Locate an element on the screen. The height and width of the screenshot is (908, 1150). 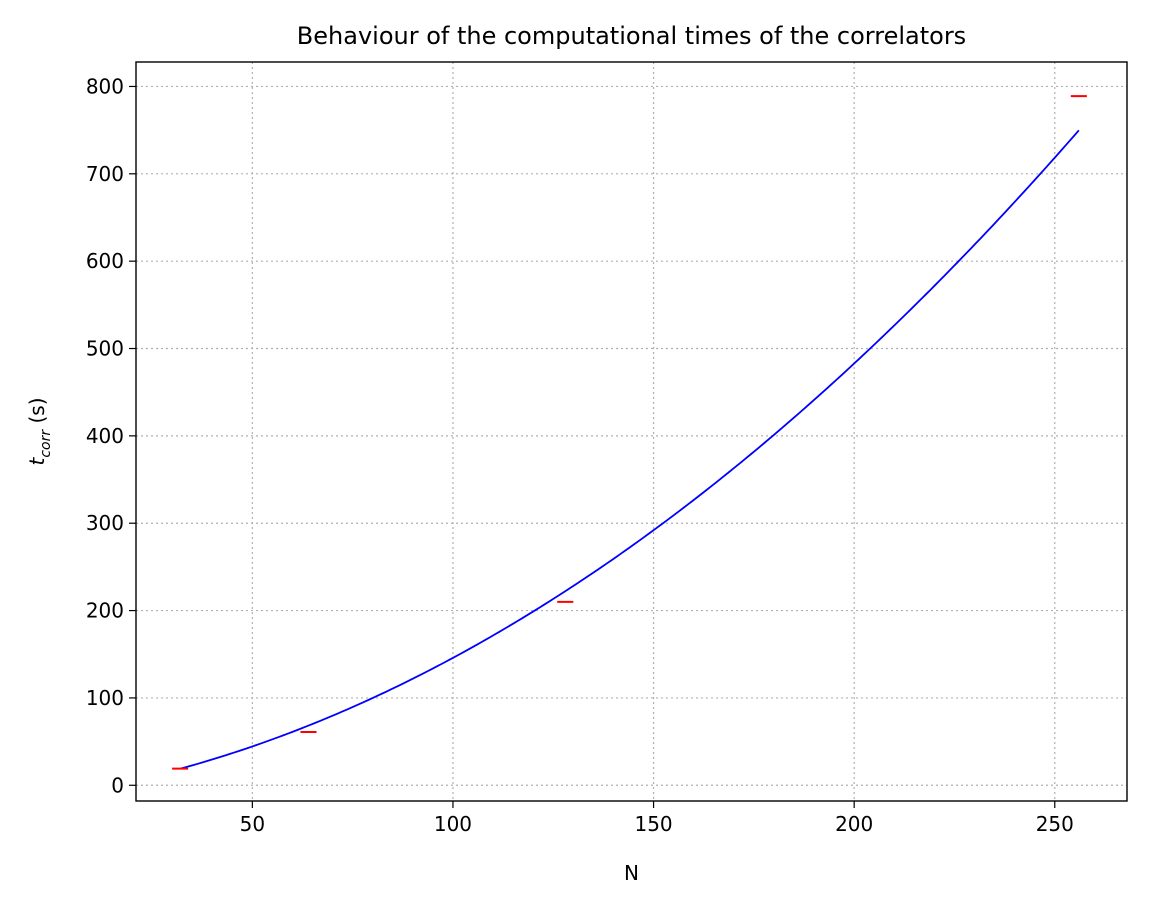
x-tick-label: 100 is located at coordinates (453, 824).